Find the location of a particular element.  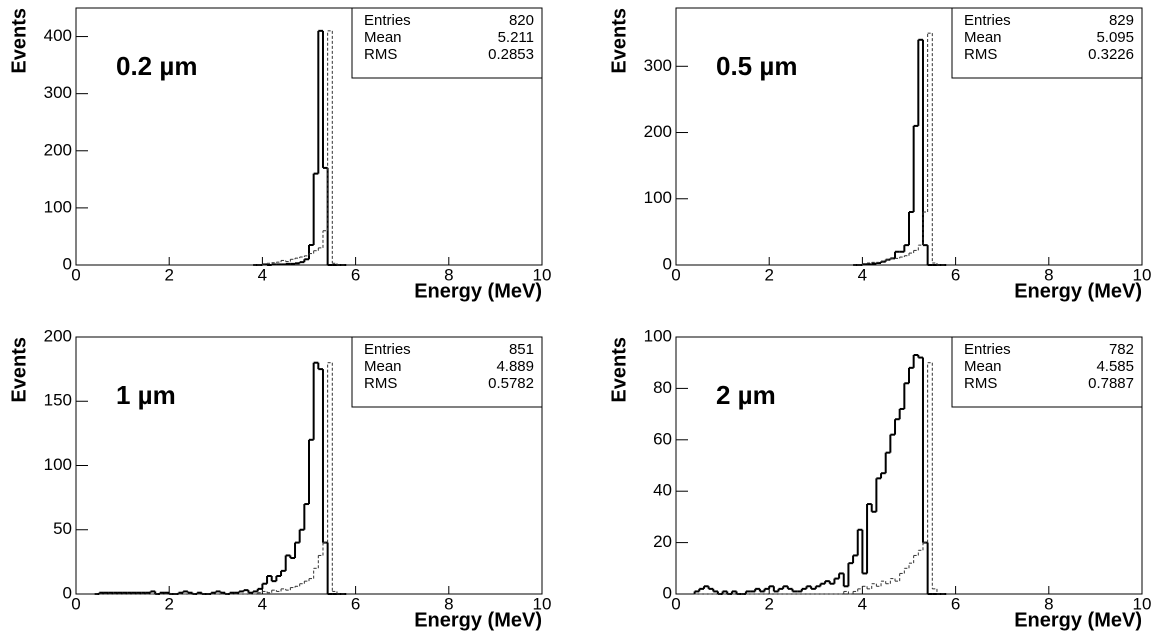

stats-value: 0.7887 is located at coordinates (1111, 383).